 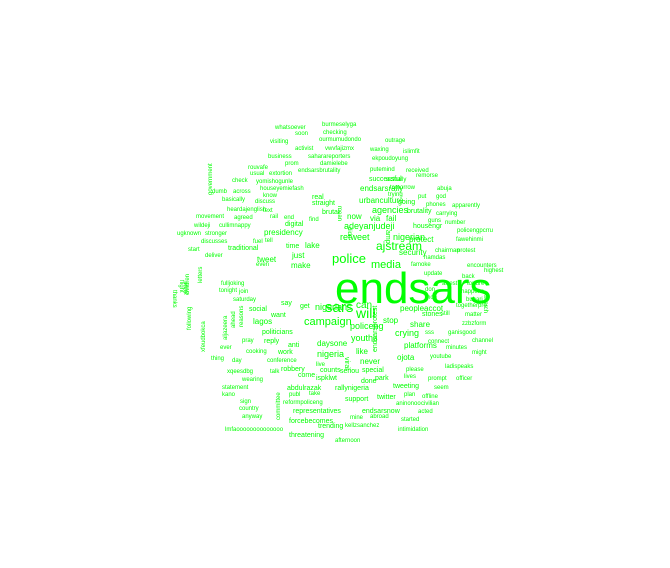 I want to click on cloud-word: mean, so click(x=339, y=213).